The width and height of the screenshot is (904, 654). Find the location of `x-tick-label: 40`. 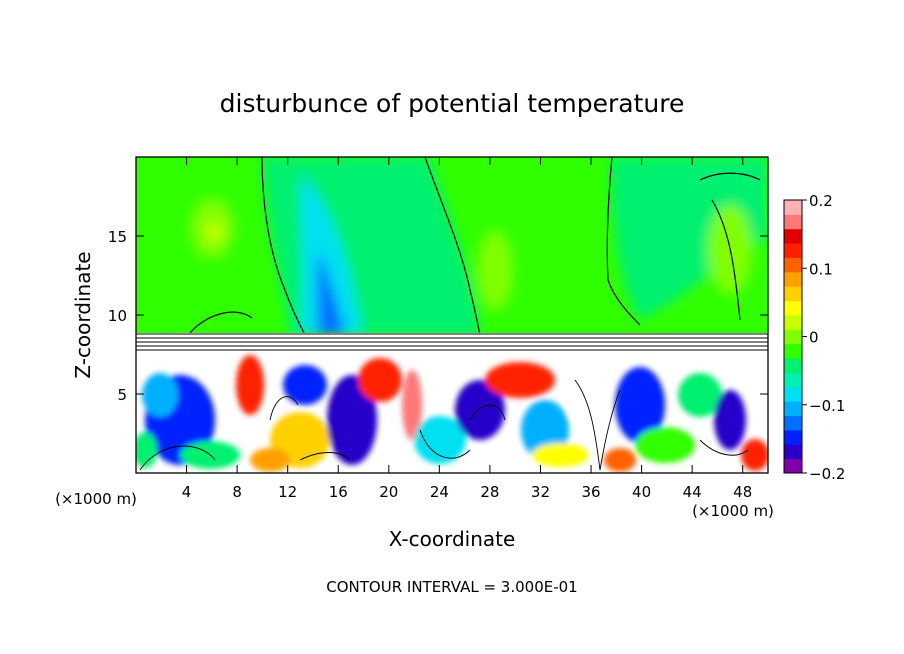

x-tick-label: 40 is located at coordinates (641, 492).